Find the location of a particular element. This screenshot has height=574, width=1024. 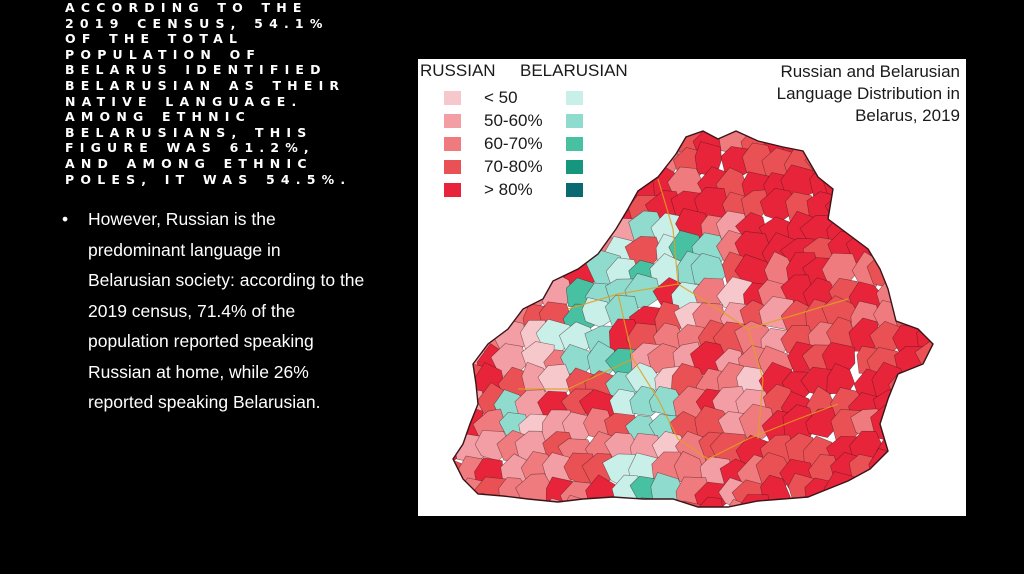

legend-header-belarusian: BELARUSIAN is located at coordinates (574, 70).